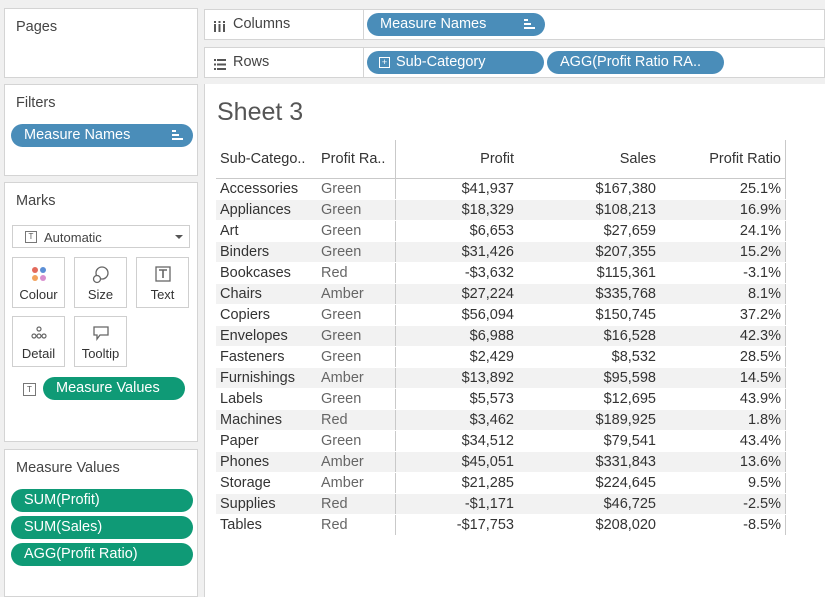 The height and width of the screenshot is (597, 825). What do you see at coordinates (266, 525) in the screenshot?
I see `sub-category-cell: Tables` at bounding box center [266, 525].